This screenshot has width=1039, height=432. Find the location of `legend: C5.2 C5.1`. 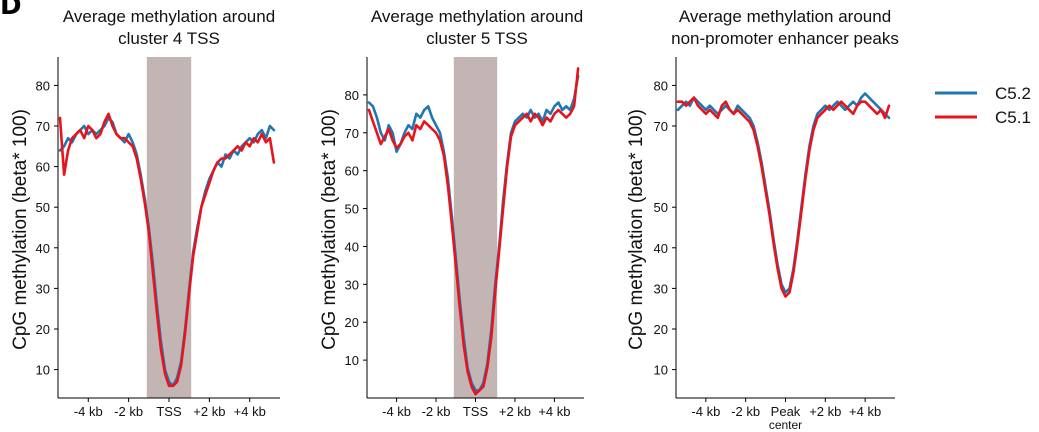

legend: C5.2 C5.1 is located at coordinates (983, 105).